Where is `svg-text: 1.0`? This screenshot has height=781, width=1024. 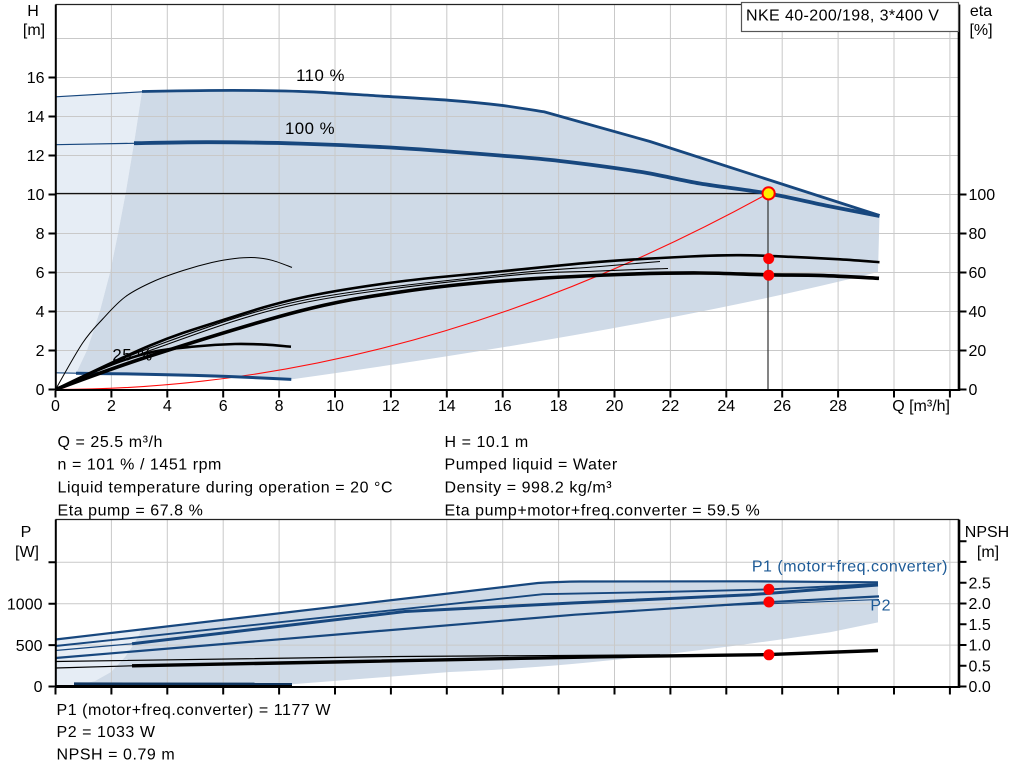 svg-text: 1.0 is located at coordinates (980, 646).